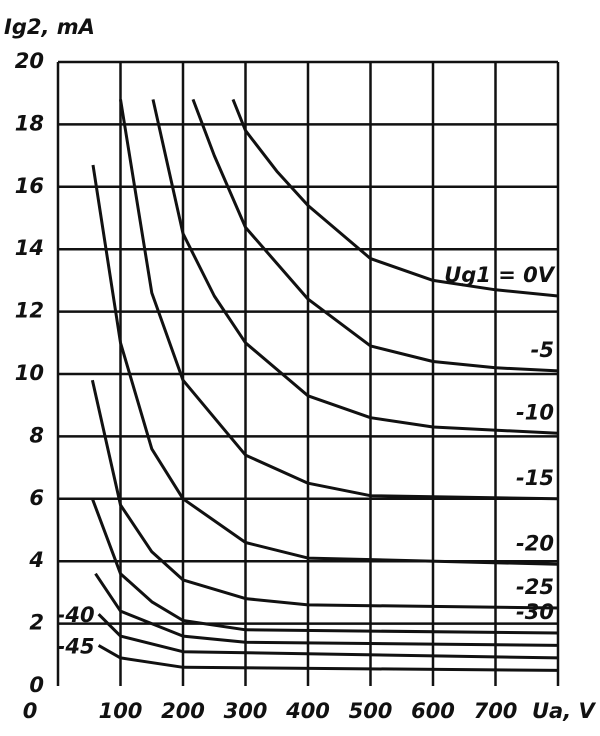 The height and width of the screenshot is (736, 600). I want to click on x-tick-label: 600, so click(433, 711).